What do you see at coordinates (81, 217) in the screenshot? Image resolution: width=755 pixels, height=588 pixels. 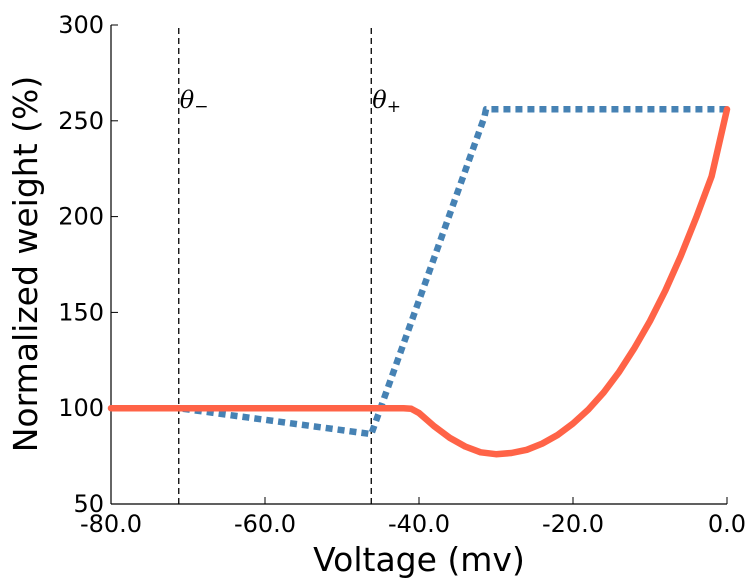 I see `y-tick-label: 200` at bounding box center [81, 217].